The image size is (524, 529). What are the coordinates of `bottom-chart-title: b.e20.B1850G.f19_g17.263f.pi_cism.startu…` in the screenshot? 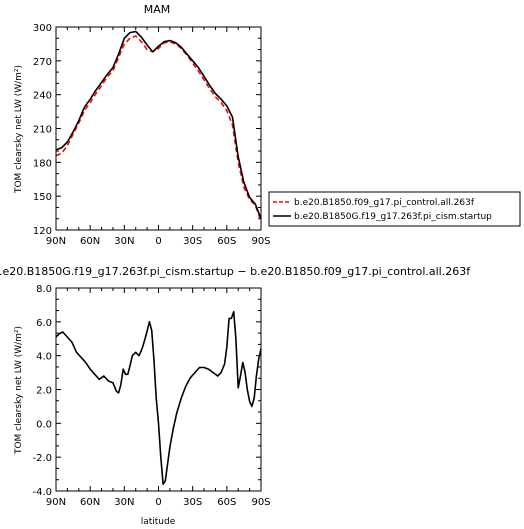 It's located at (235, 271).